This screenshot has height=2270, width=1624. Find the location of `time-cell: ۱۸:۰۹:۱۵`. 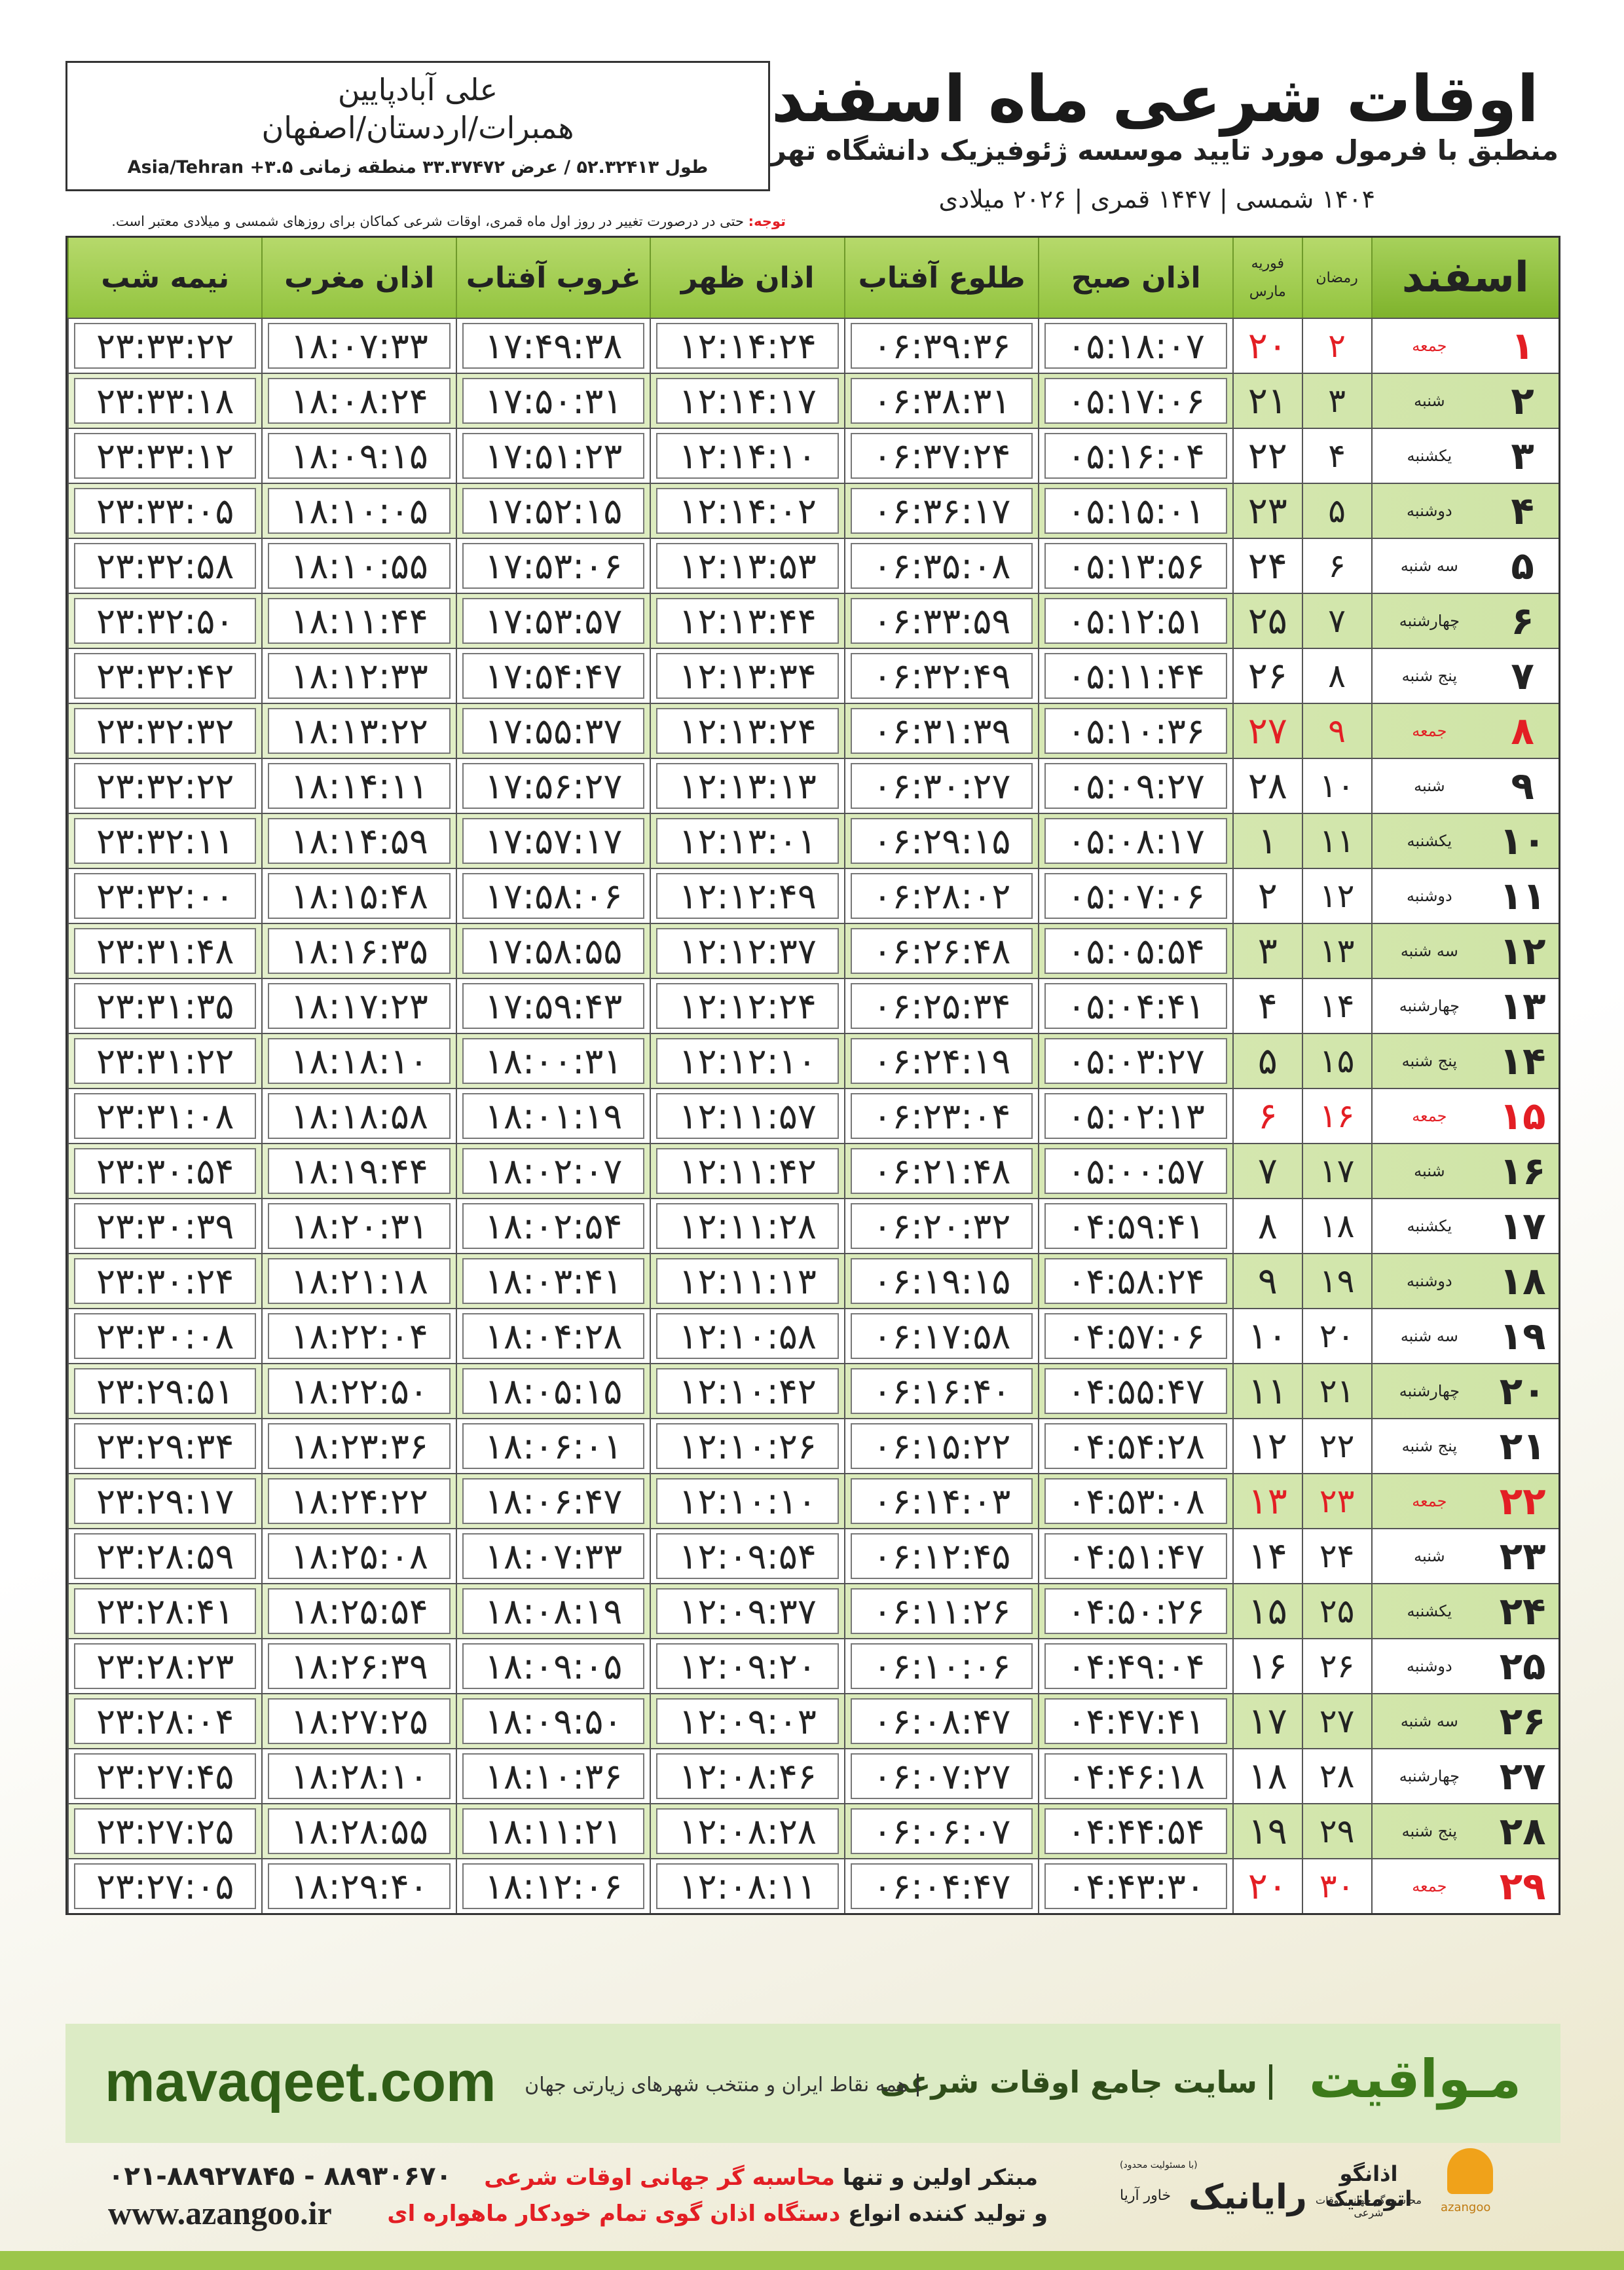

time-cell: ۱۸:۰۹:۱۵ is located at coordinates (358, 456).